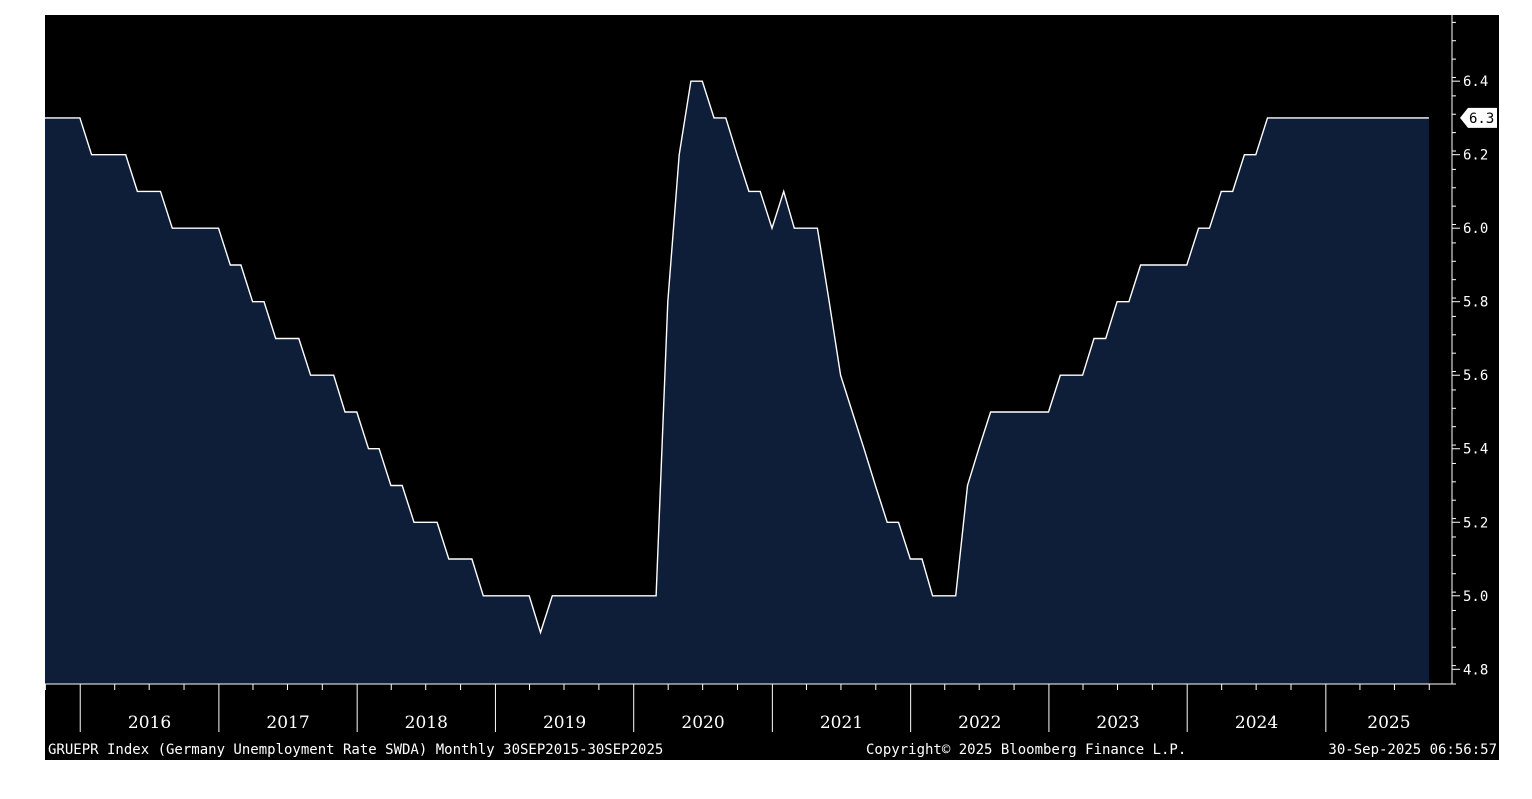 Image resolution: width=1532 pixels, height=799 pixels. Describe the element at coordinates (1475, 376) in the screenshot. I see `y-tick-label: 5.6` at that location.